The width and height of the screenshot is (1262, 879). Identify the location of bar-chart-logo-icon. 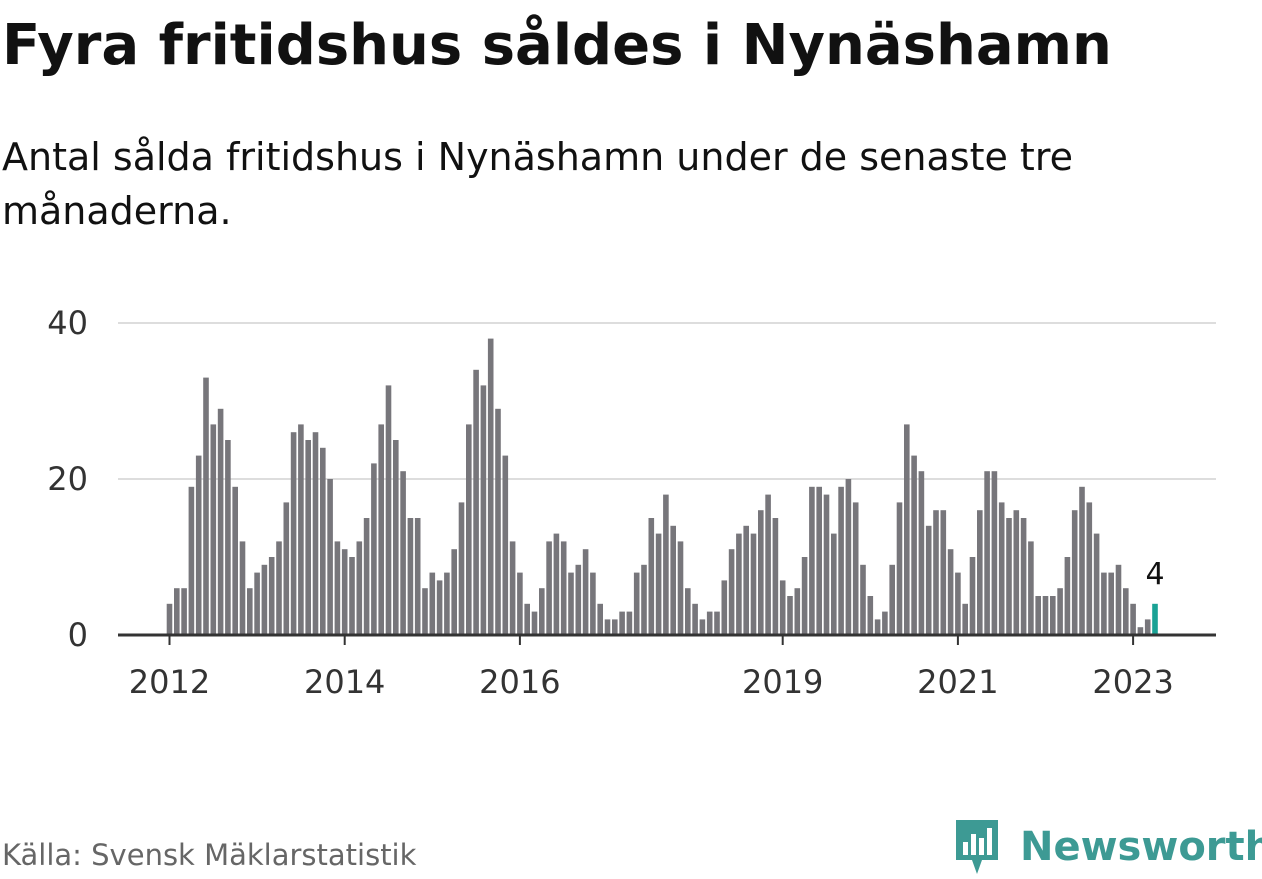
(977, 847).